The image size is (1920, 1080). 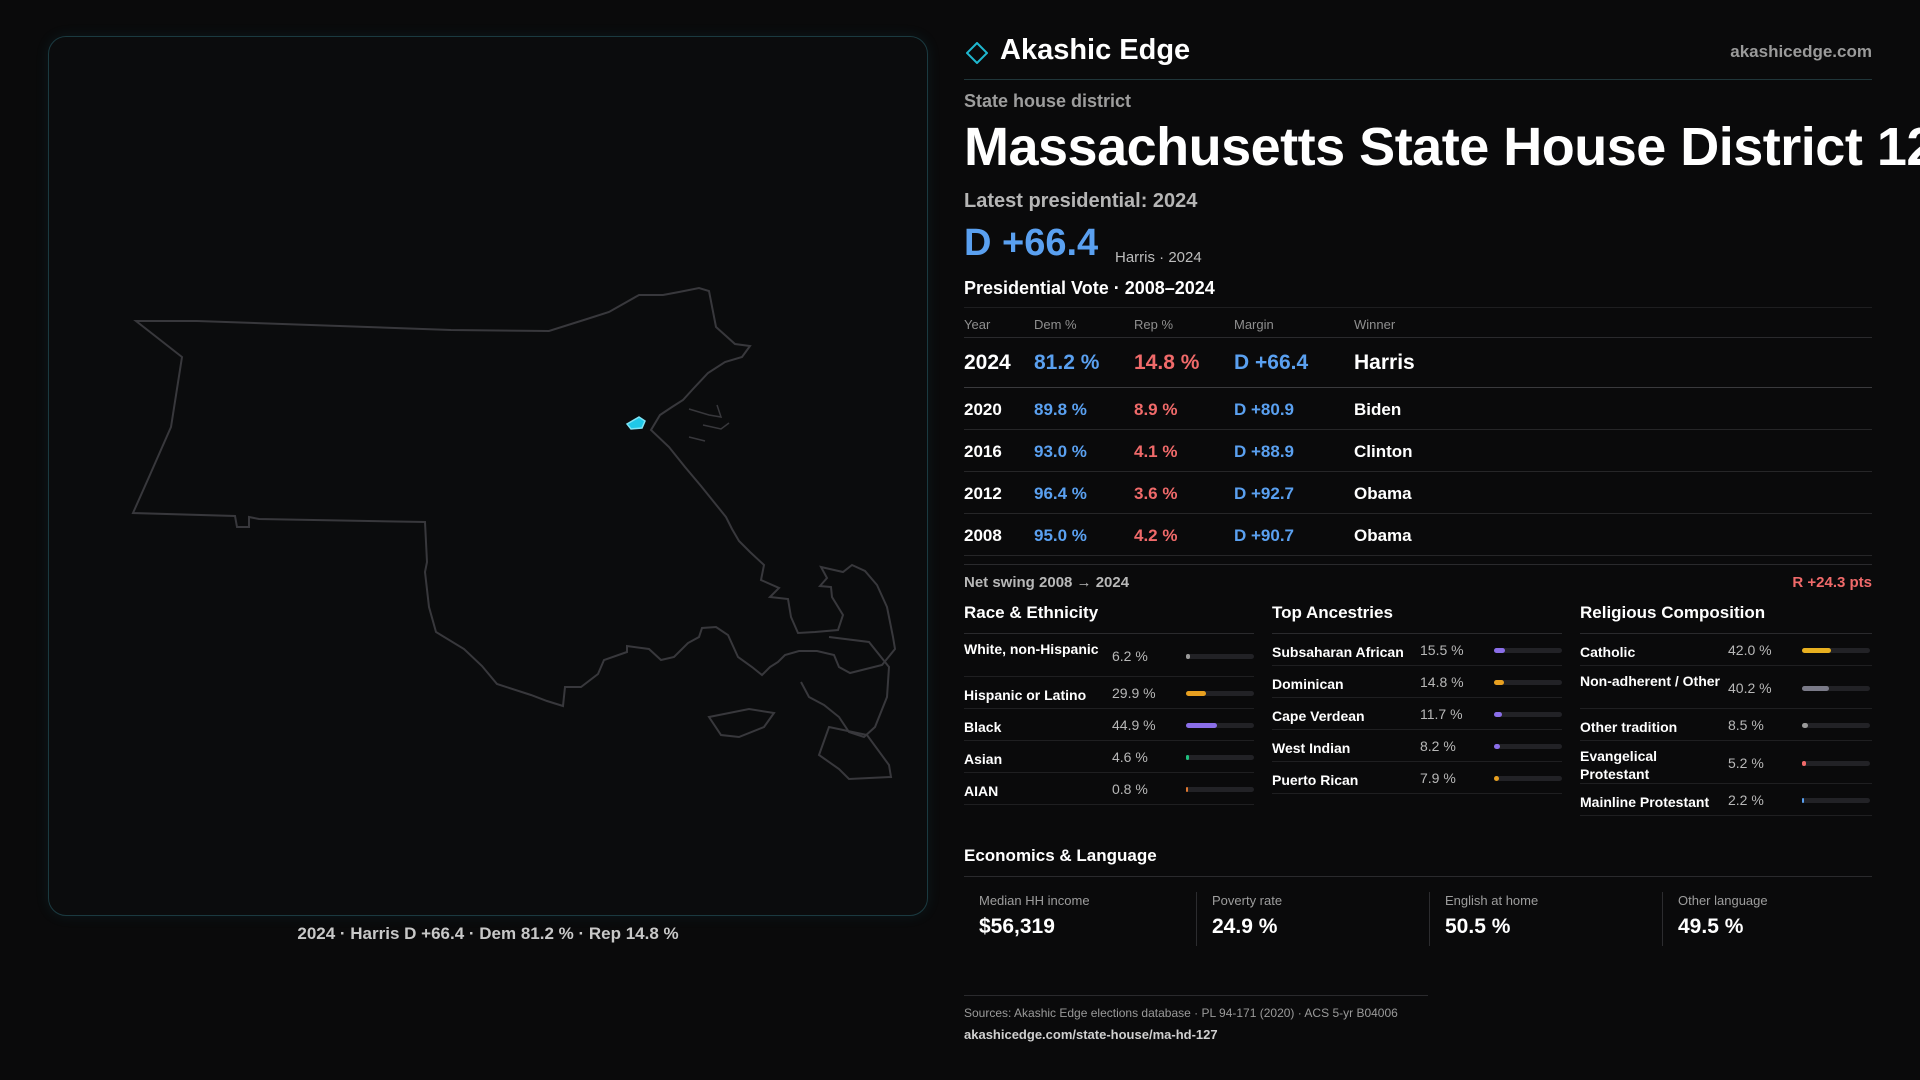 I want to click on econ-other-language: Other language 49.5 %, so click(x=1767, y=919).